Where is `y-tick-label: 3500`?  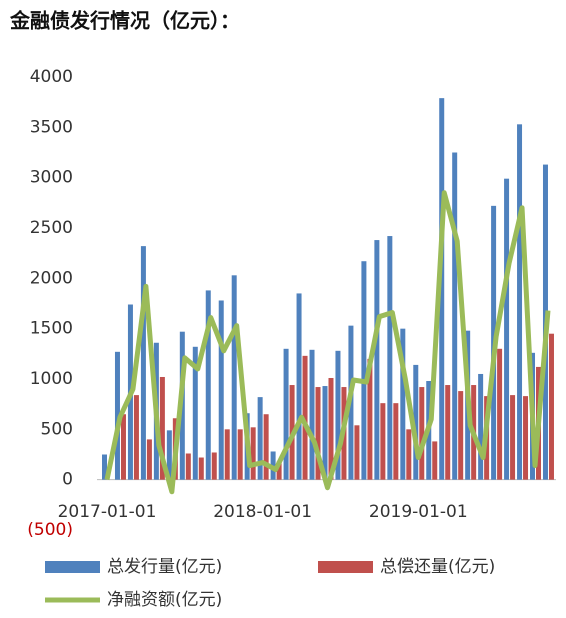
y-tick-label: 3500 is located at coordinates (51, 127).